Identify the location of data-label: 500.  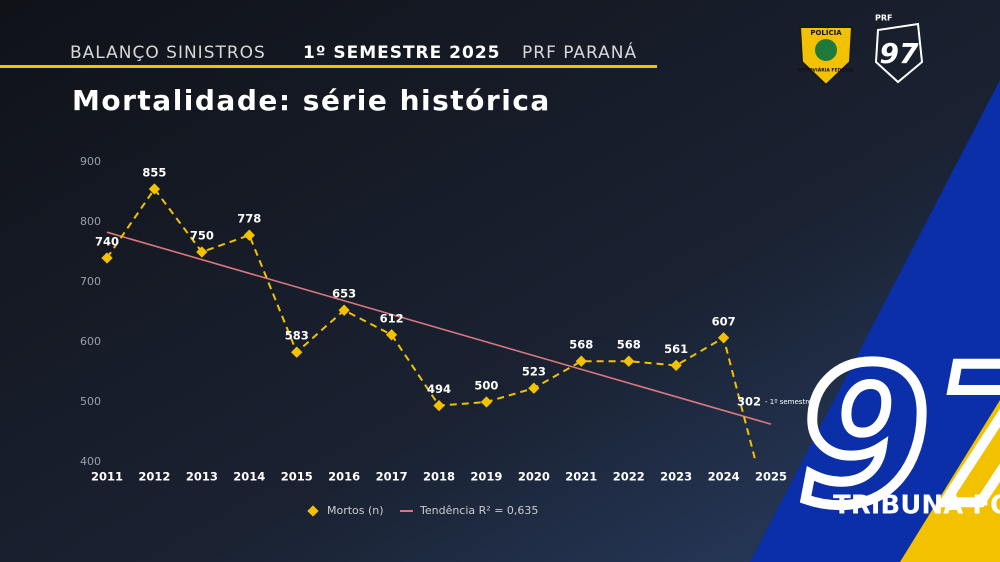
(486, 386).